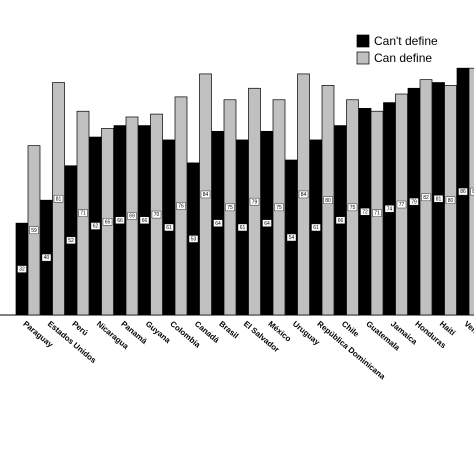 This screenshot has width=474, height=474. I want to click on value-label: 65, so click(108, 222).